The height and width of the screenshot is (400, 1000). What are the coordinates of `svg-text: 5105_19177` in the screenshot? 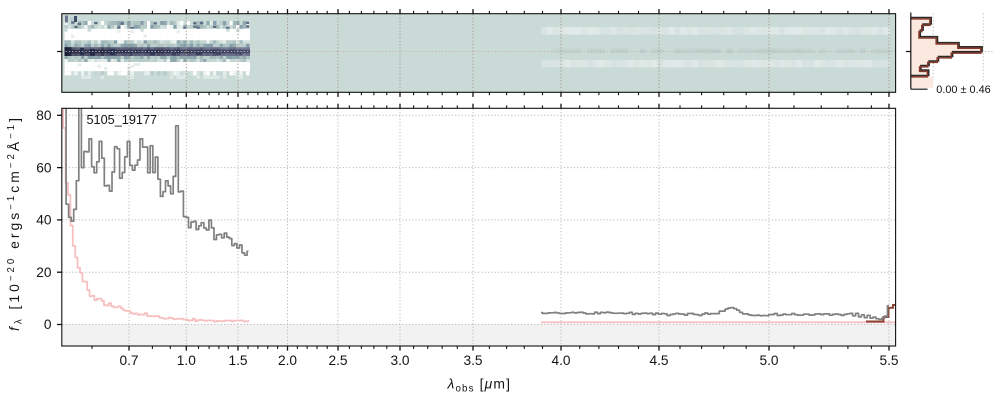 It's located at (122, 120).